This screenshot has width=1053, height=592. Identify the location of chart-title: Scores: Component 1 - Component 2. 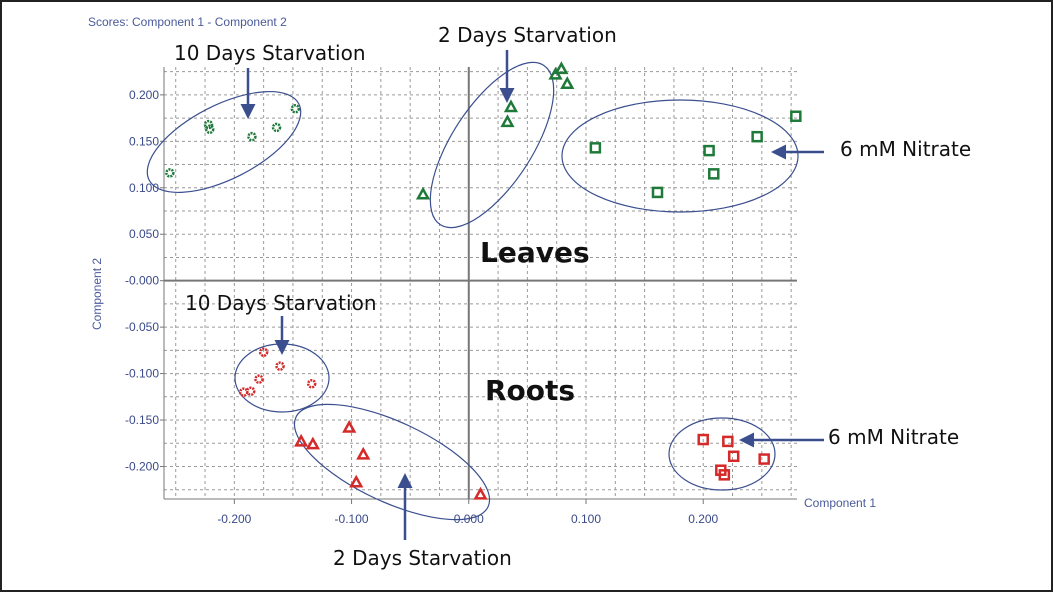
(187, 22).